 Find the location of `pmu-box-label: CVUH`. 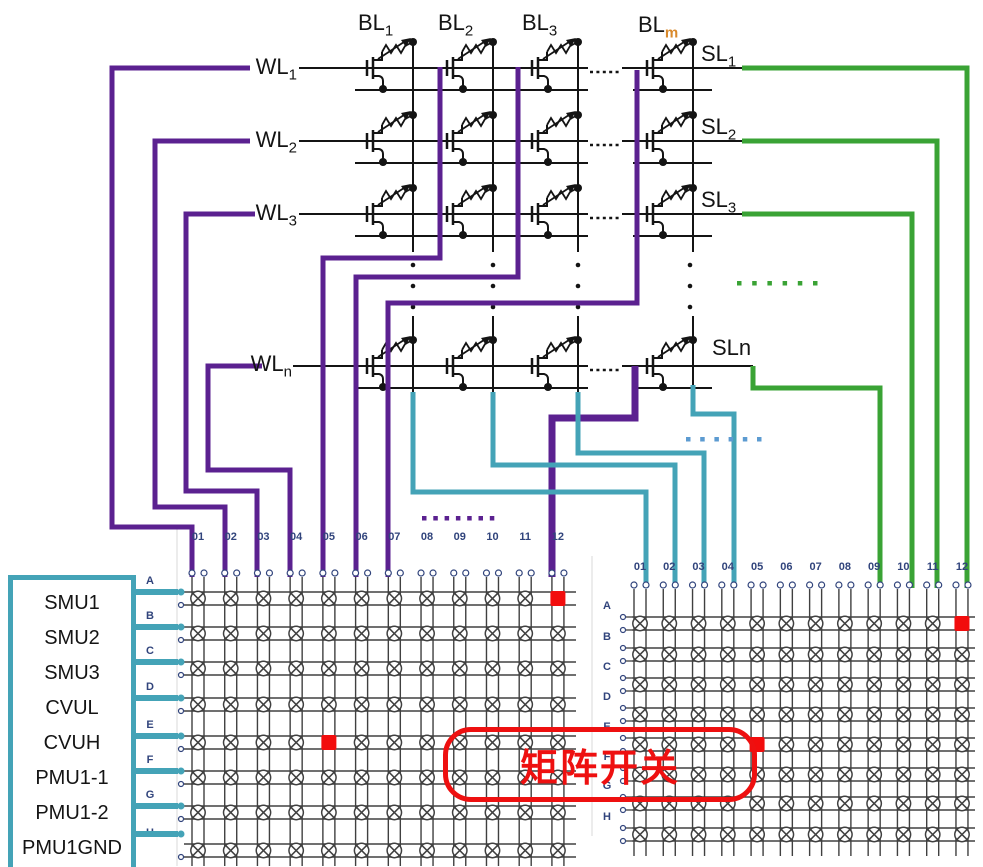

pmu-box-label: CVUH is located at coordinates (72, 743).